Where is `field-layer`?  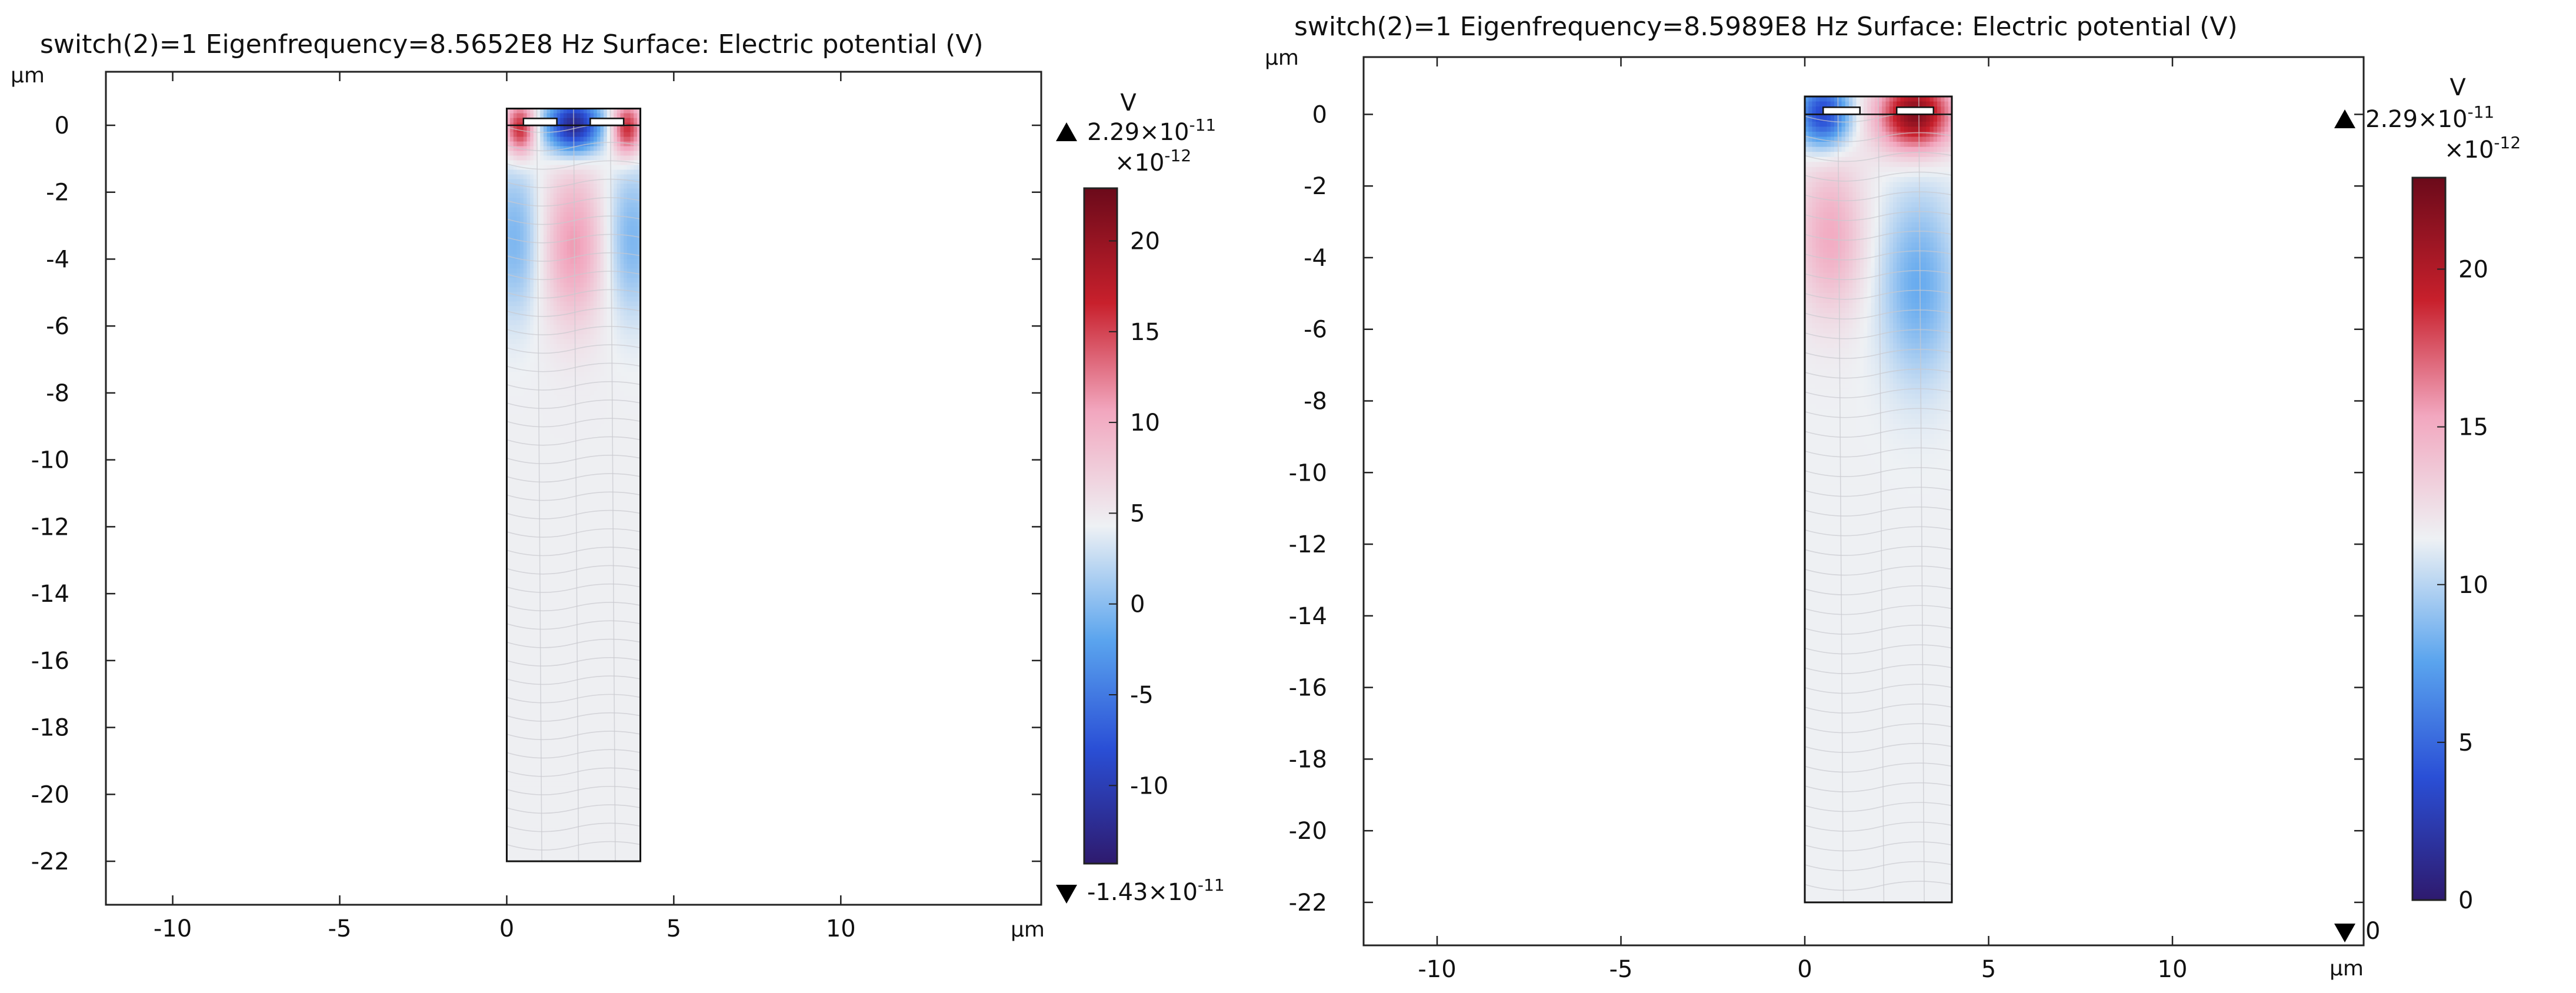 field-layer is located at coordinates (573, 485).